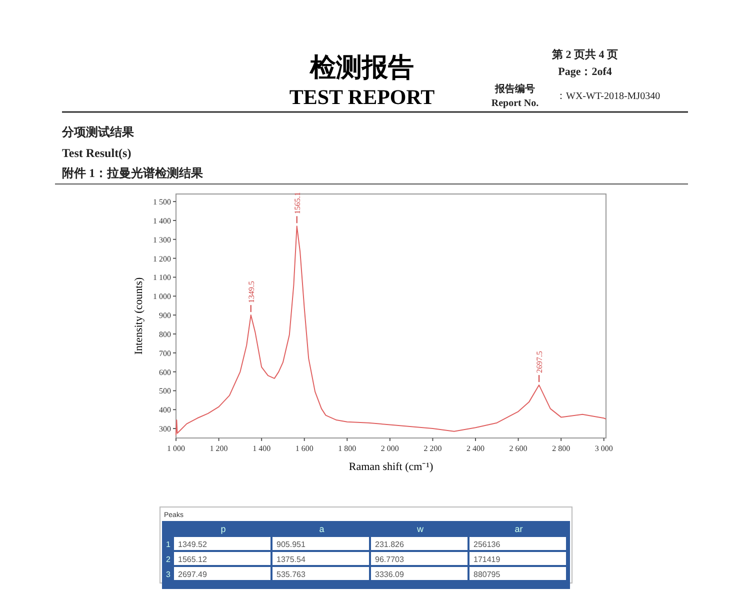  I want to click on text: 附件 1：拉曼光谱检测结果, so click(133, 173).